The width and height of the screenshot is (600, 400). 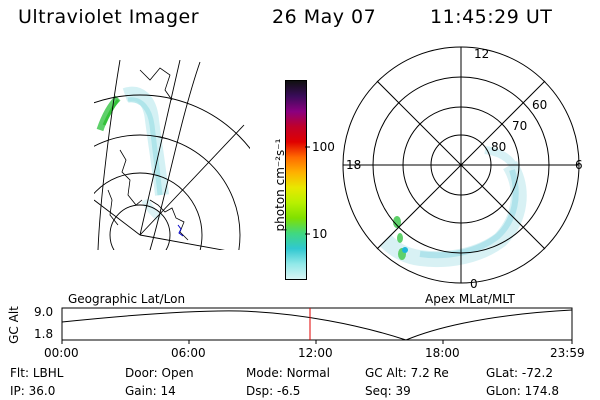 I want to click on info-door: Door: Open, so click(x=159, y=373).